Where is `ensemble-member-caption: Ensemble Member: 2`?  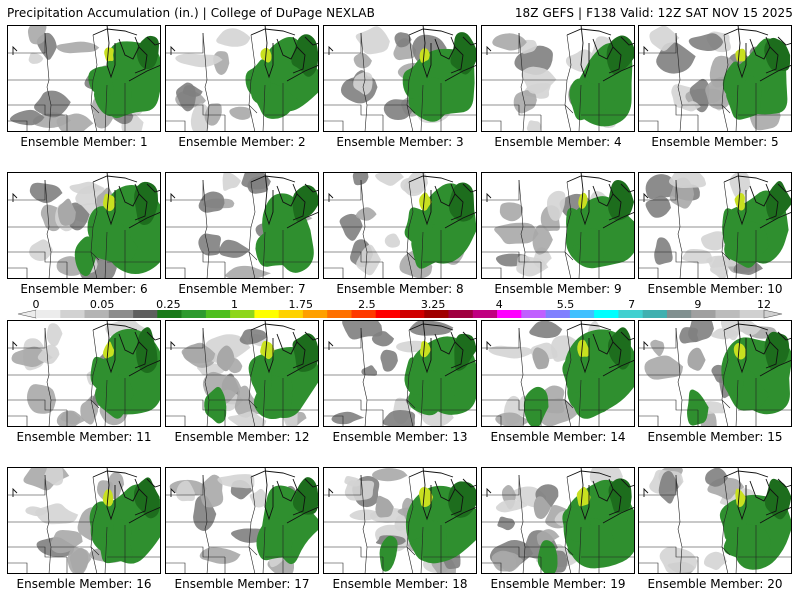
ensemble-member-caption: Ensemble Member: 2 is located at coordinates (242, 142).